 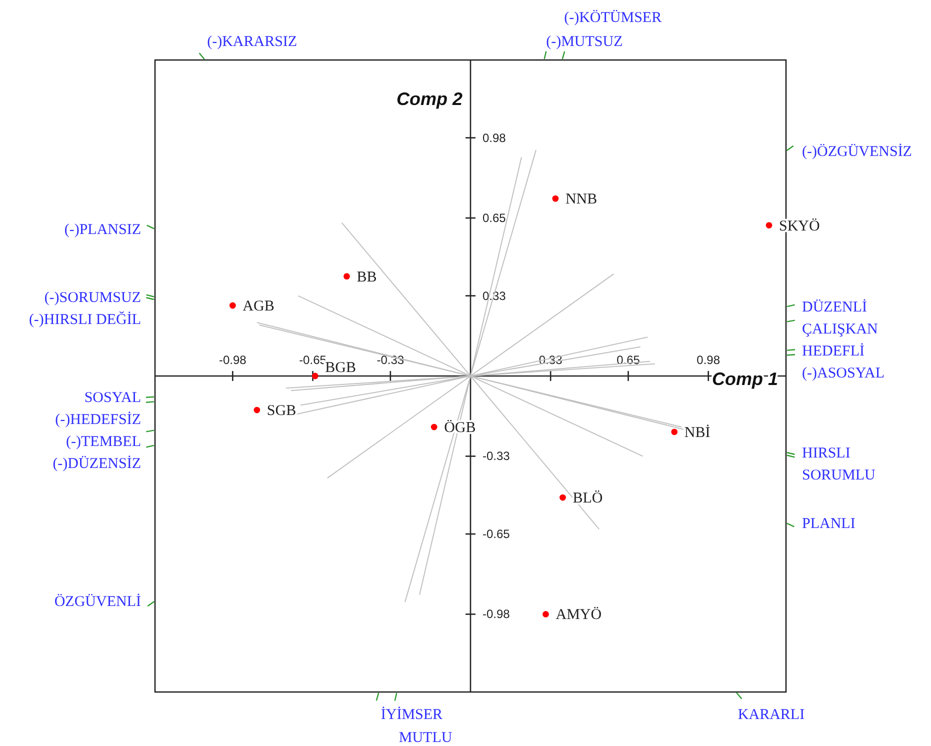 I want to click on x-tick-label: 0.98, so click(x=708, y=360).